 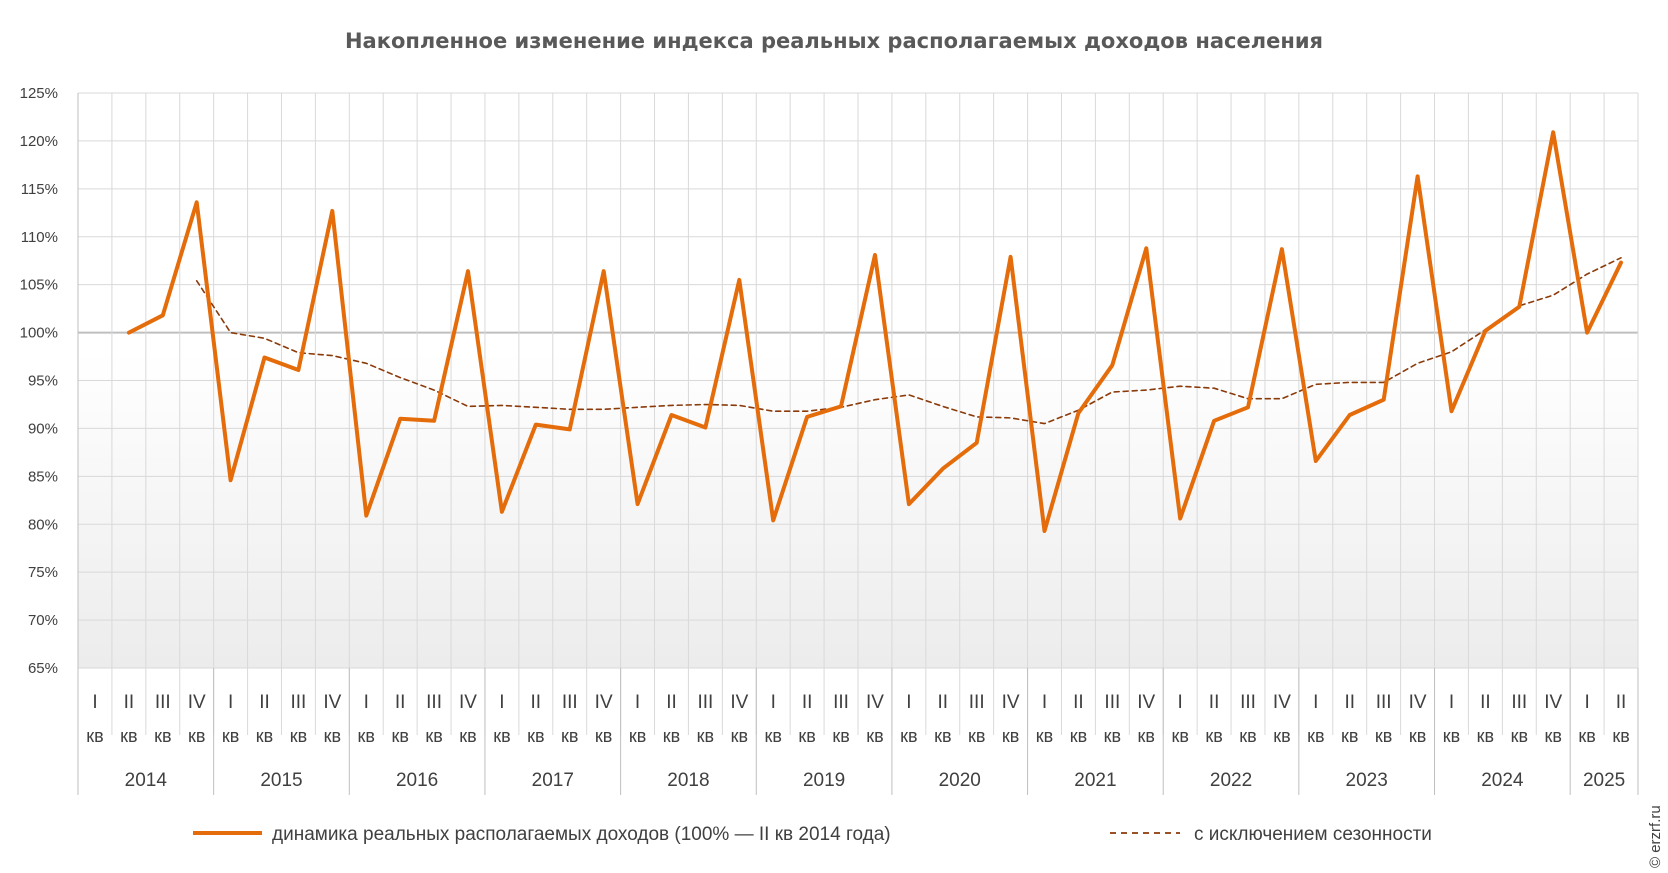 I want to click on year-label: 2019, so click(x=824, y=780).